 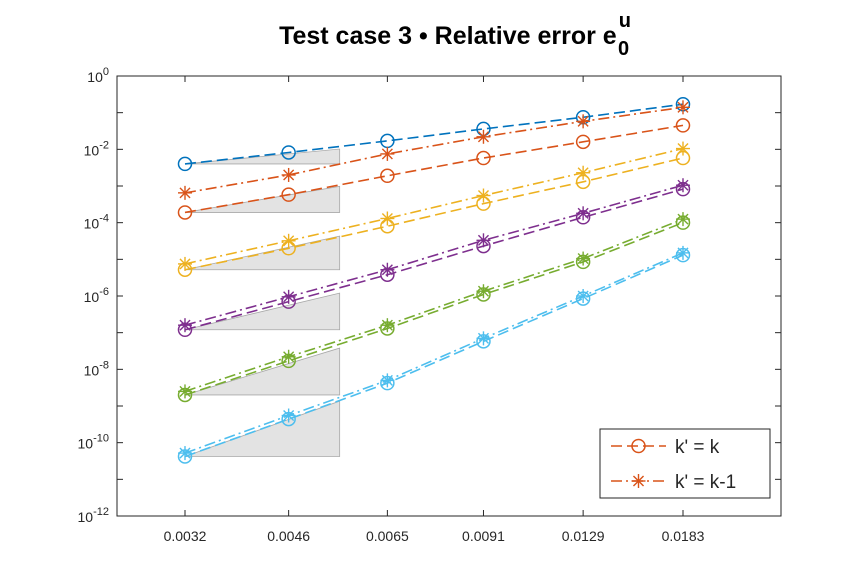 What do you see at coordinates (448, 36) in the screenshot?
I see `chart-title-main: Test case 3 • Relative error e` at bounding box center [448, 36].